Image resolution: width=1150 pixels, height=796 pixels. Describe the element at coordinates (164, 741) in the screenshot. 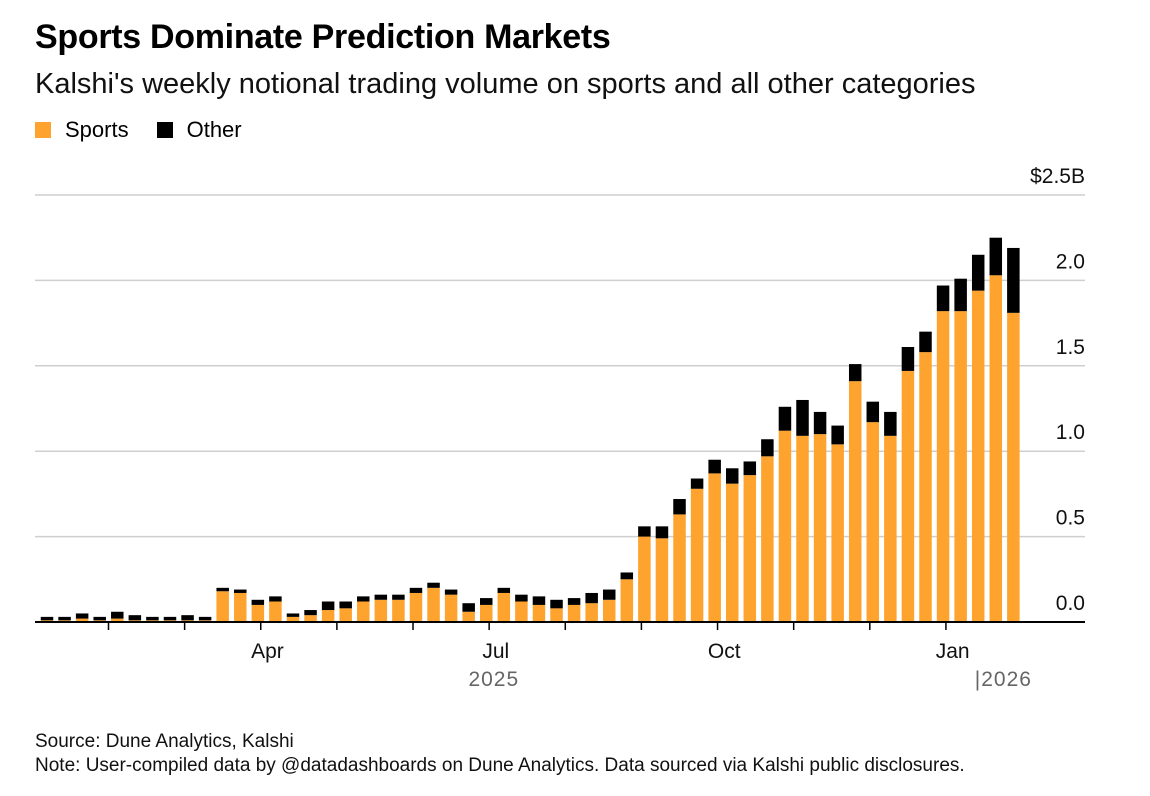

I see `source-note: Source: Dune Analytics, Kalshi` at that location.